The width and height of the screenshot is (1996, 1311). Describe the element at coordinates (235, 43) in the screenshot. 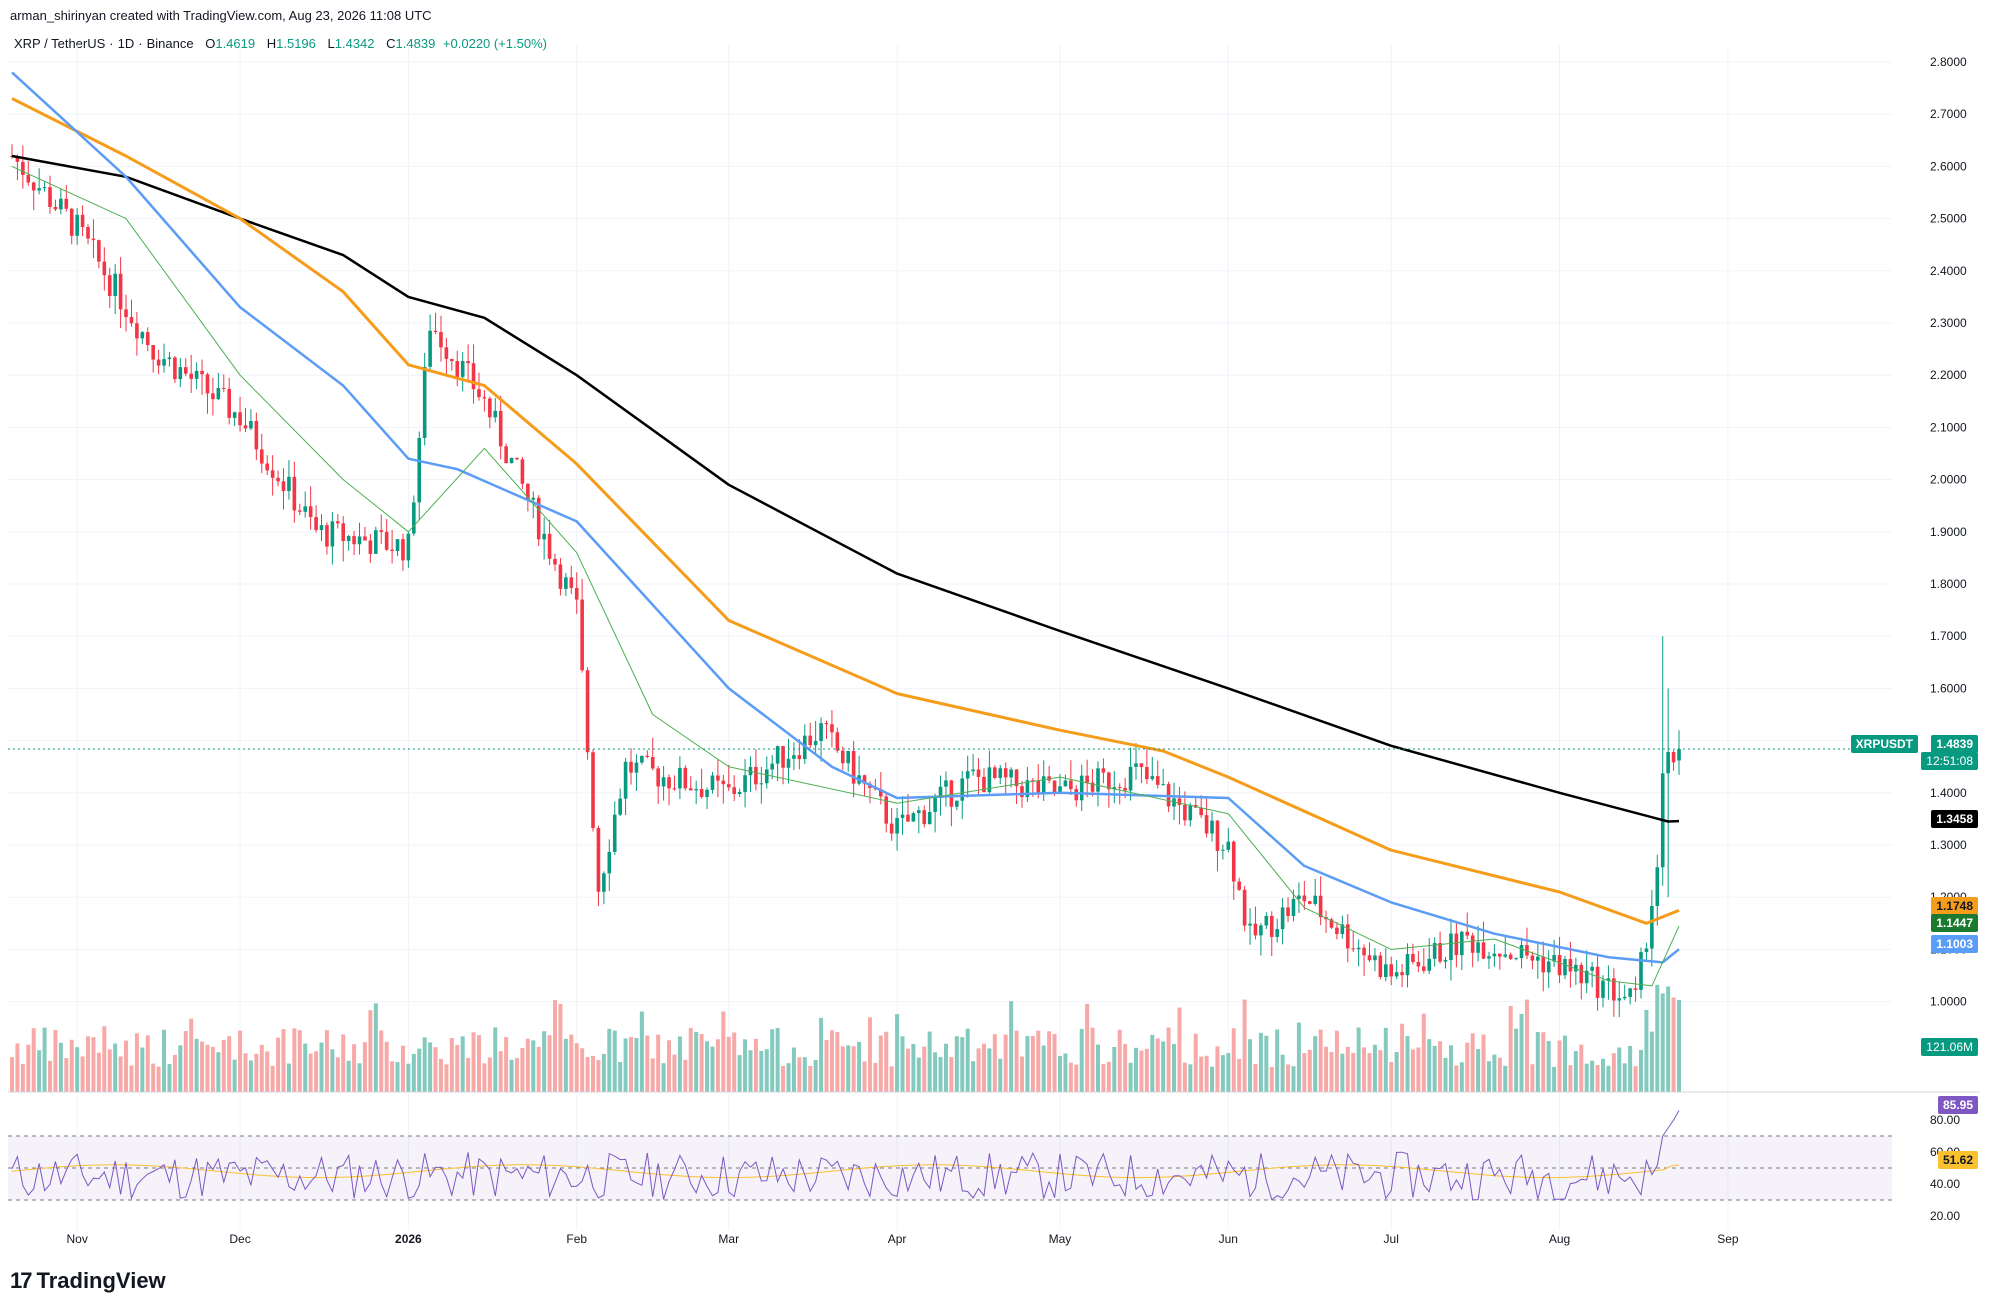

I see `open-value: 1.4619` at that location.